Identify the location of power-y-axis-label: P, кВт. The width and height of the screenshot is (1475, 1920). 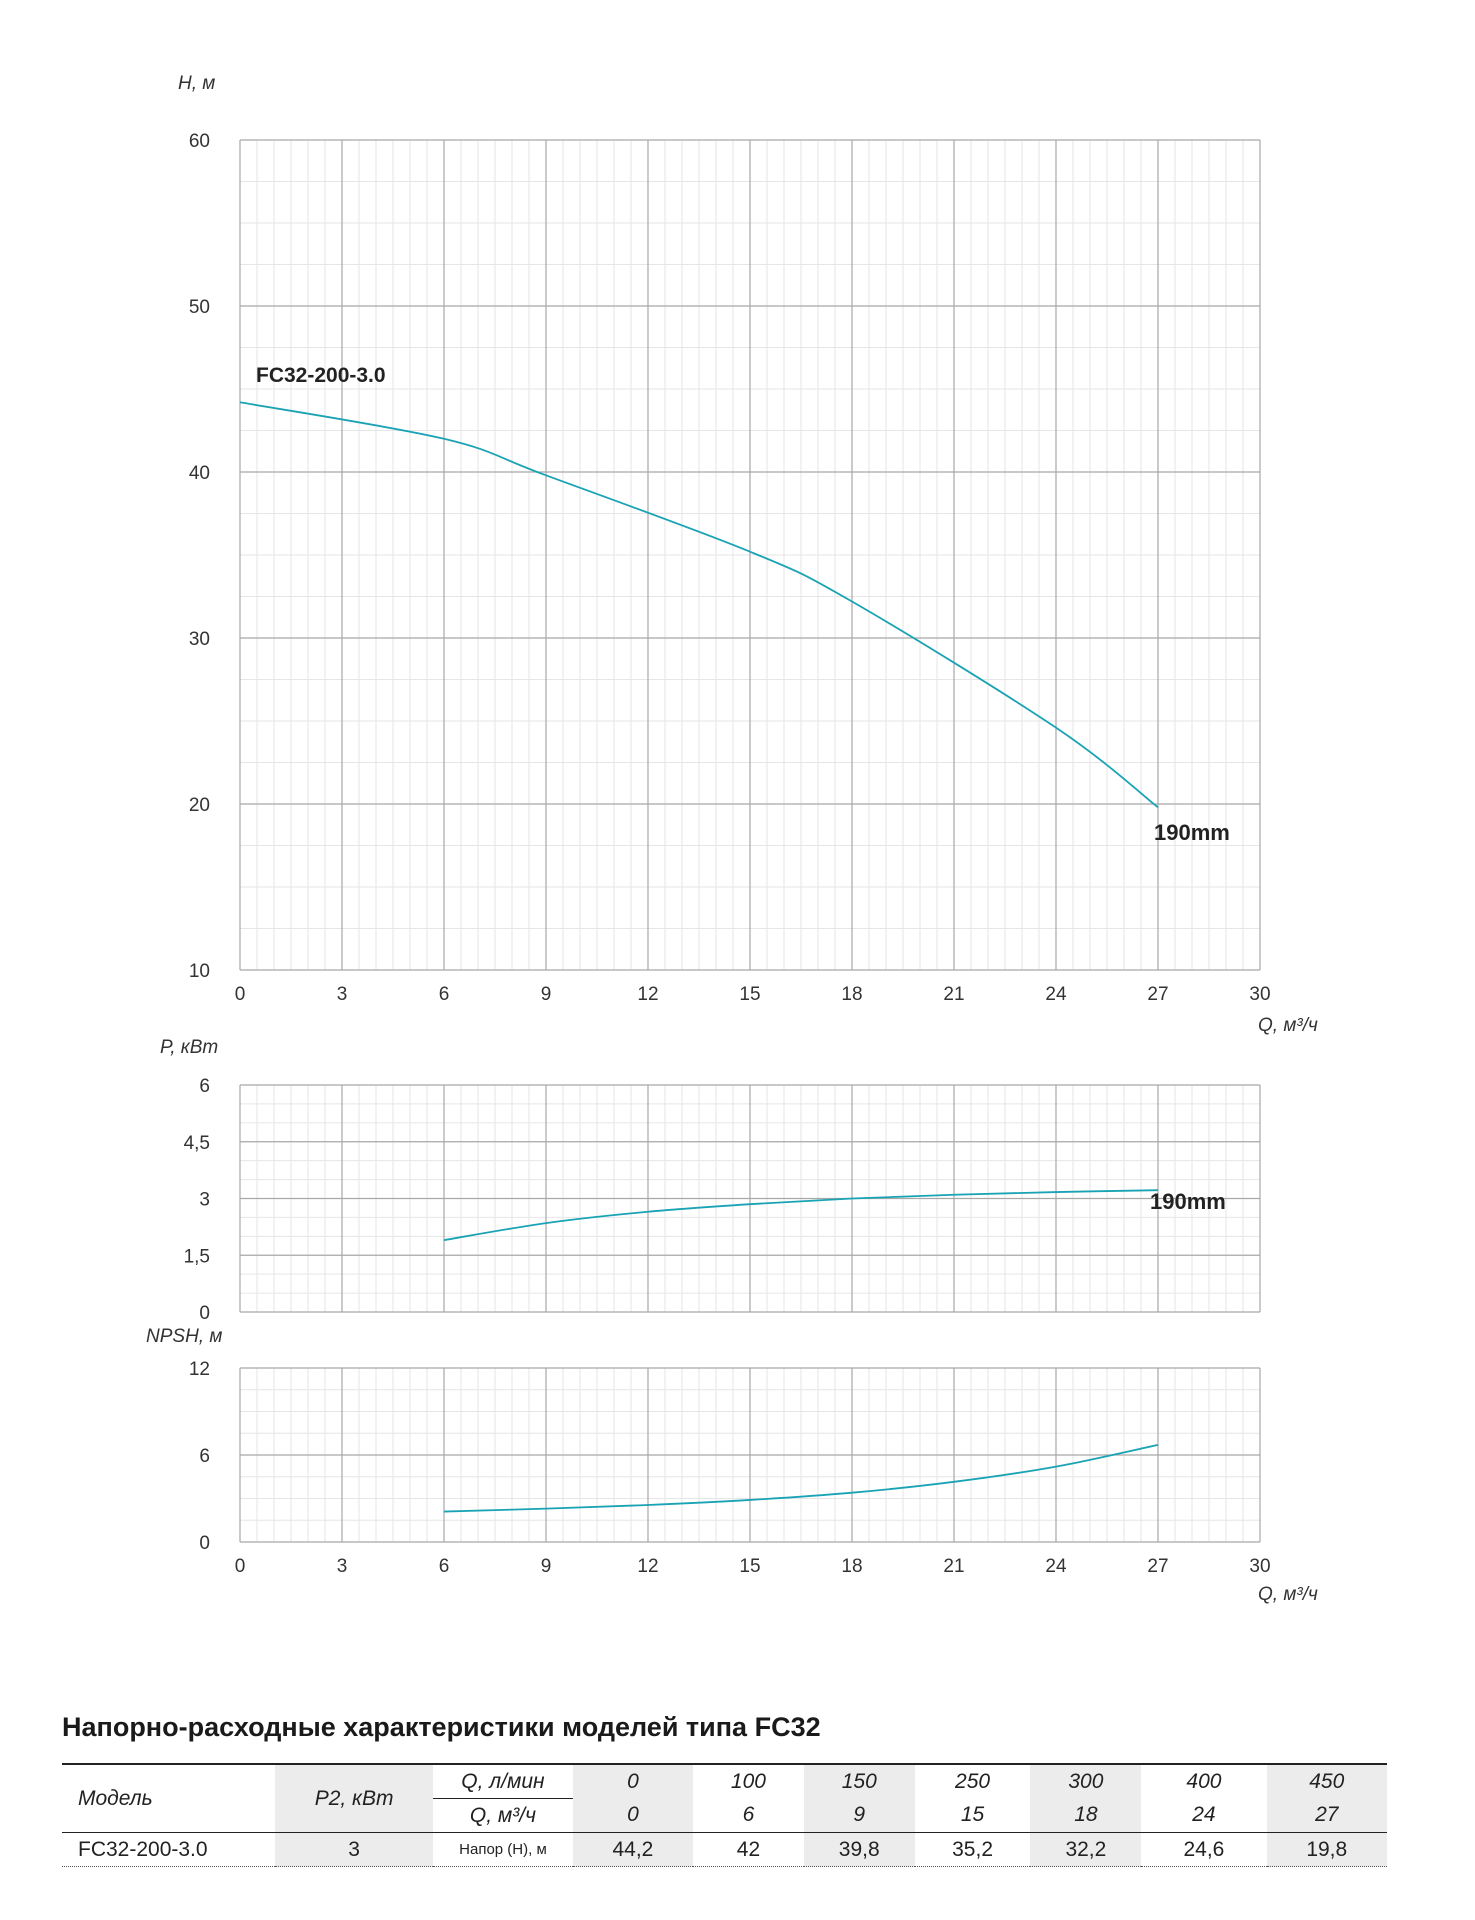
(189, 1047).